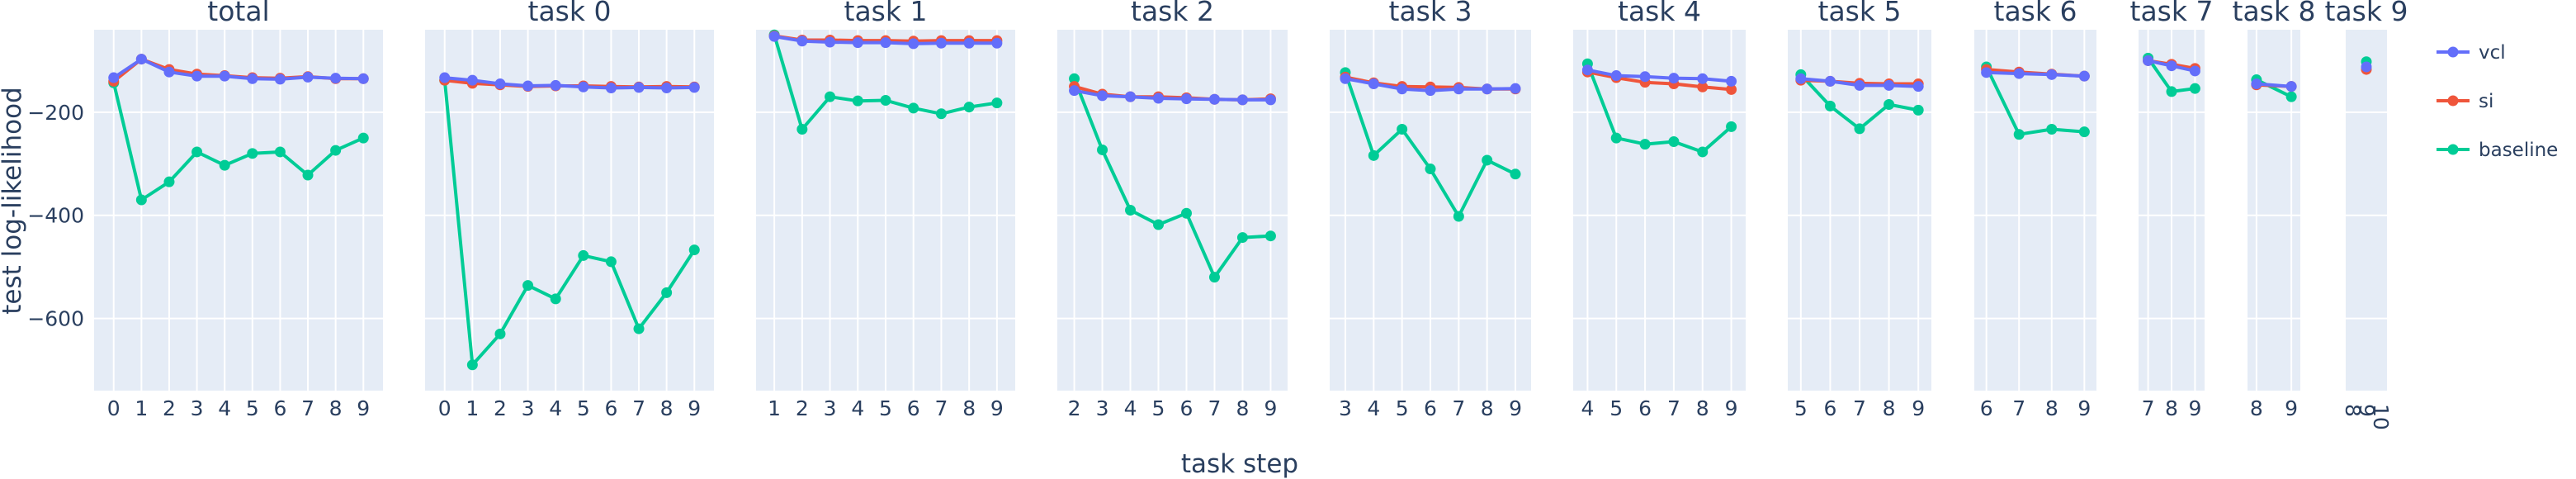 Image resolution: width=2576 pixels, height=479 pixels. I want to click on series-line-vcl, so click(238, 69).